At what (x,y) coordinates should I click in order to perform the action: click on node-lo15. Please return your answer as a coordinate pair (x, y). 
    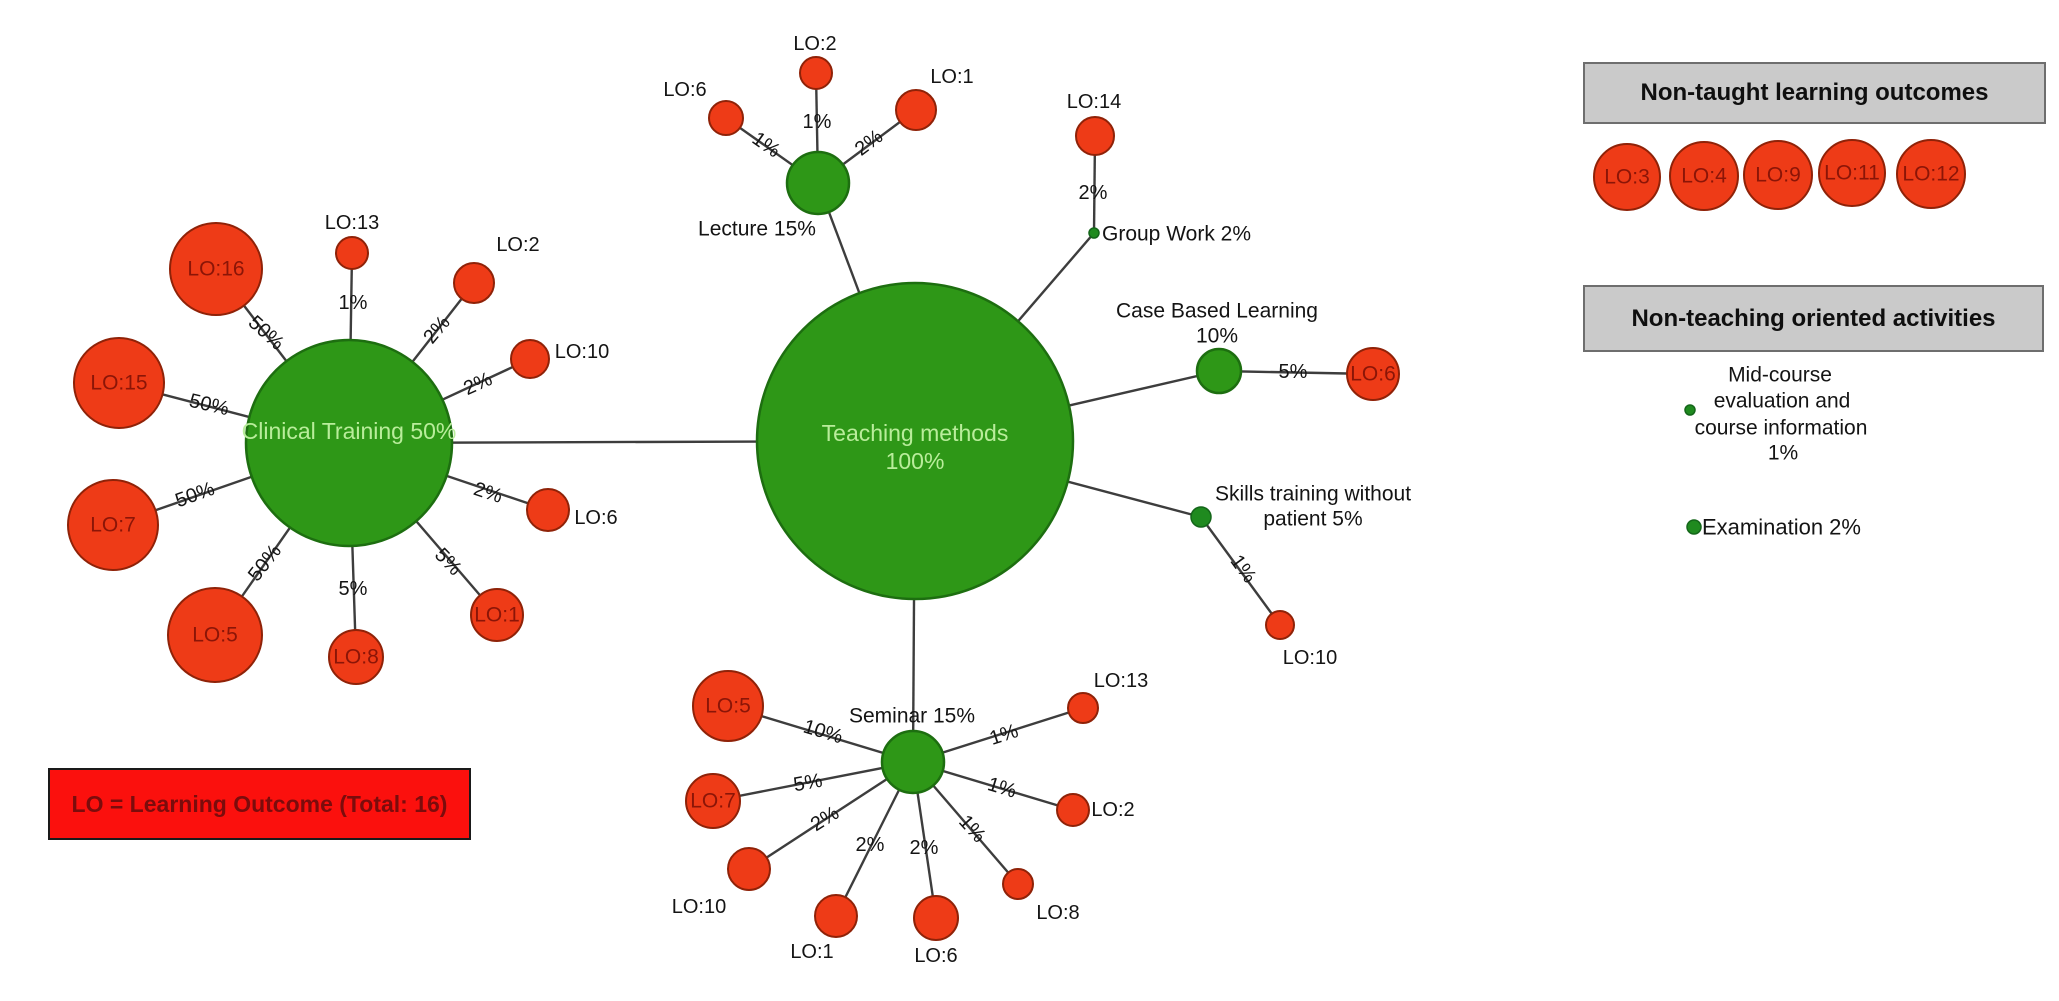
    Looking at the image, I should click on (119, 383).